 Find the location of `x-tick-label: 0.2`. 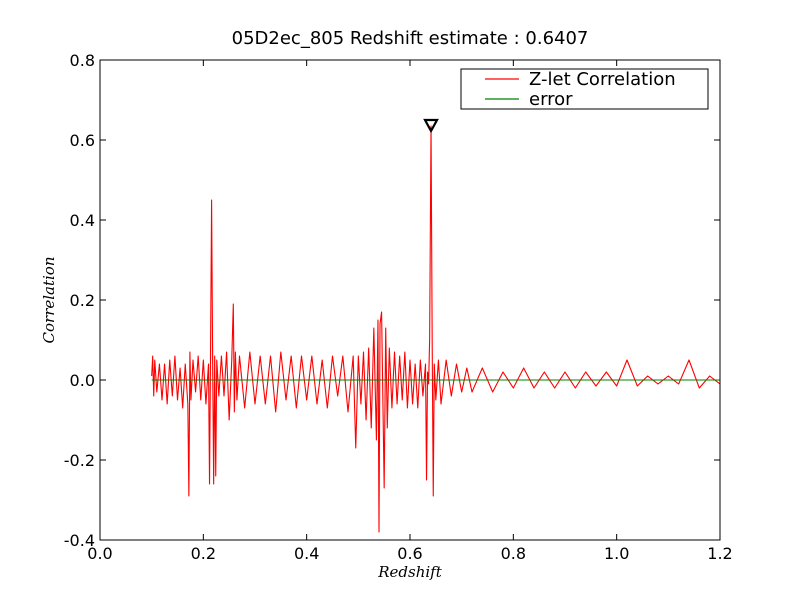

x-tick-label: 0.2 is located at coordinates (203, 553).